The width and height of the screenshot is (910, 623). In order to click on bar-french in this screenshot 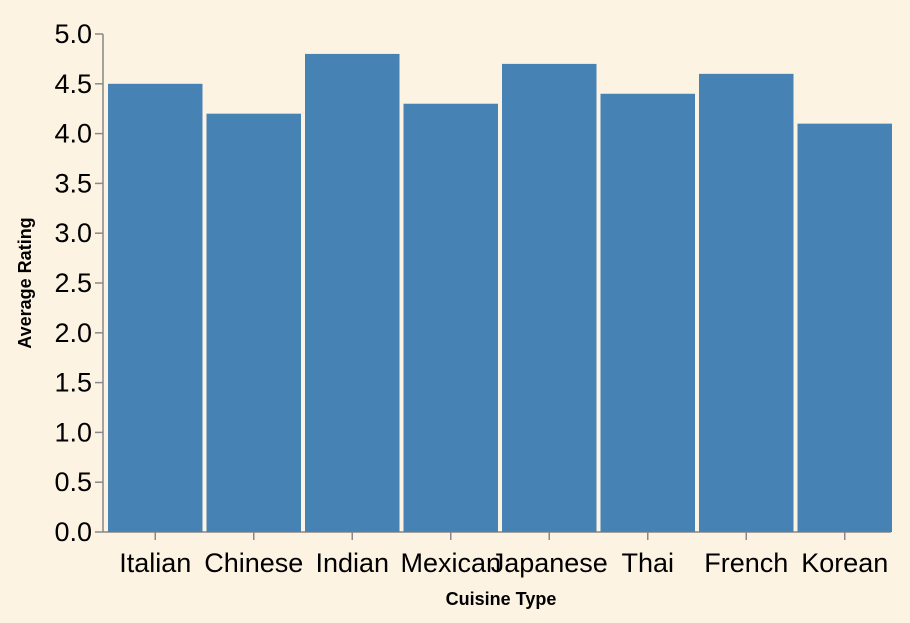, I will do `click(746, 302)`.